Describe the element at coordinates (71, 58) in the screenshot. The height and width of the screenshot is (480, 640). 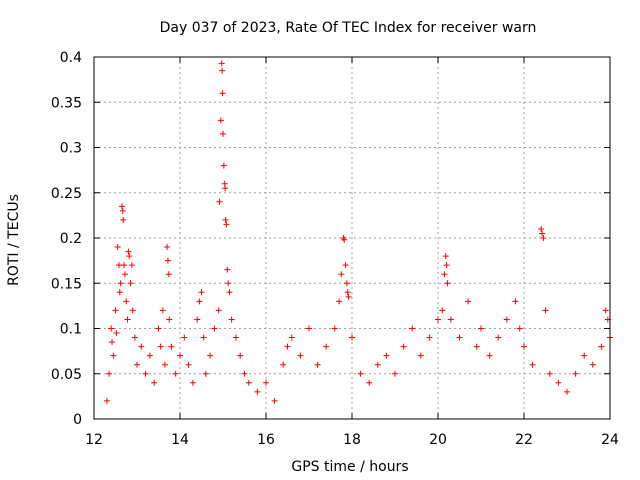
I see `y-tick-label: 0.4` at that location.